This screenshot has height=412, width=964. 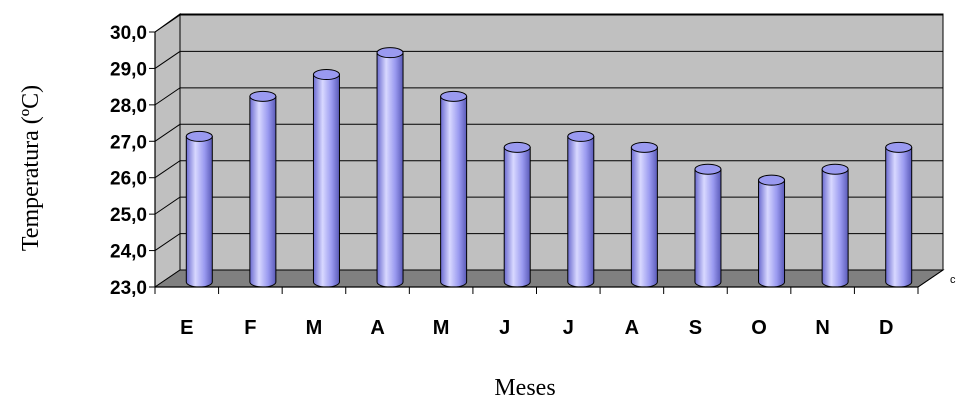 What do you see at coordinates (133, 161) in the screenshot?
I see `y-axis: 23,0 24,0 25,0 26,0 27,0 28,0 29,0 30,0` at bounding box center [133, 161].